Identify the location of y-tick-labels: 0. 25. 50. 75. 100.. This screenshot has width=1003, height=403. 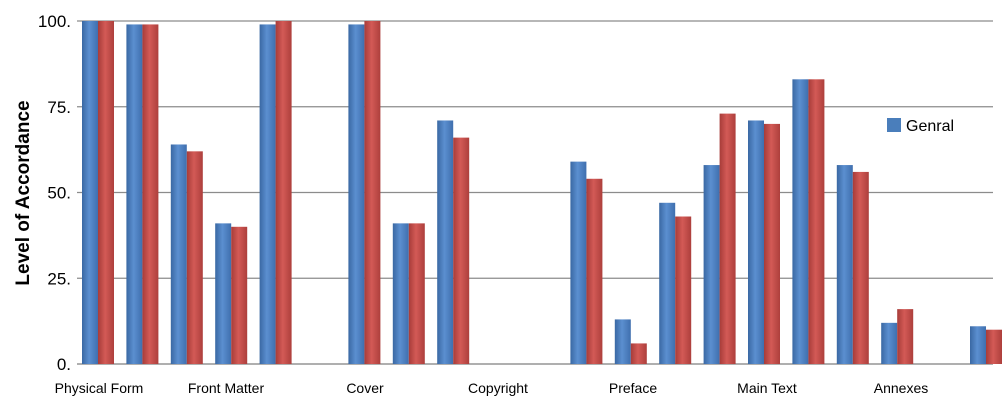
(54, 193).